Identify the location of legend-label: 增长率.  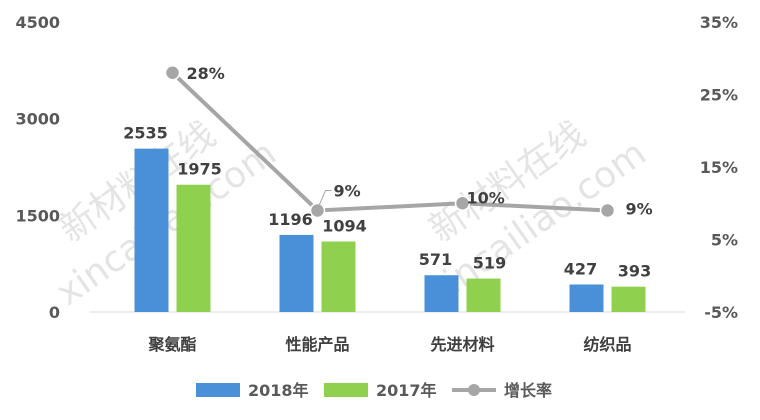
(528, 390).